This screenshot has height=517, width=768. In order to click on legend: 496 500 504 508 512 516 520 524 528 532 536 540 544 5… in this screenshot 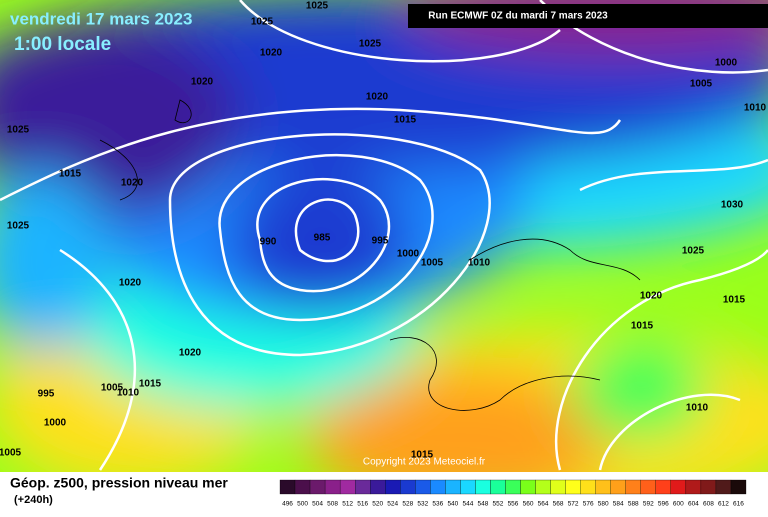, I will do `click(513, 493)`.